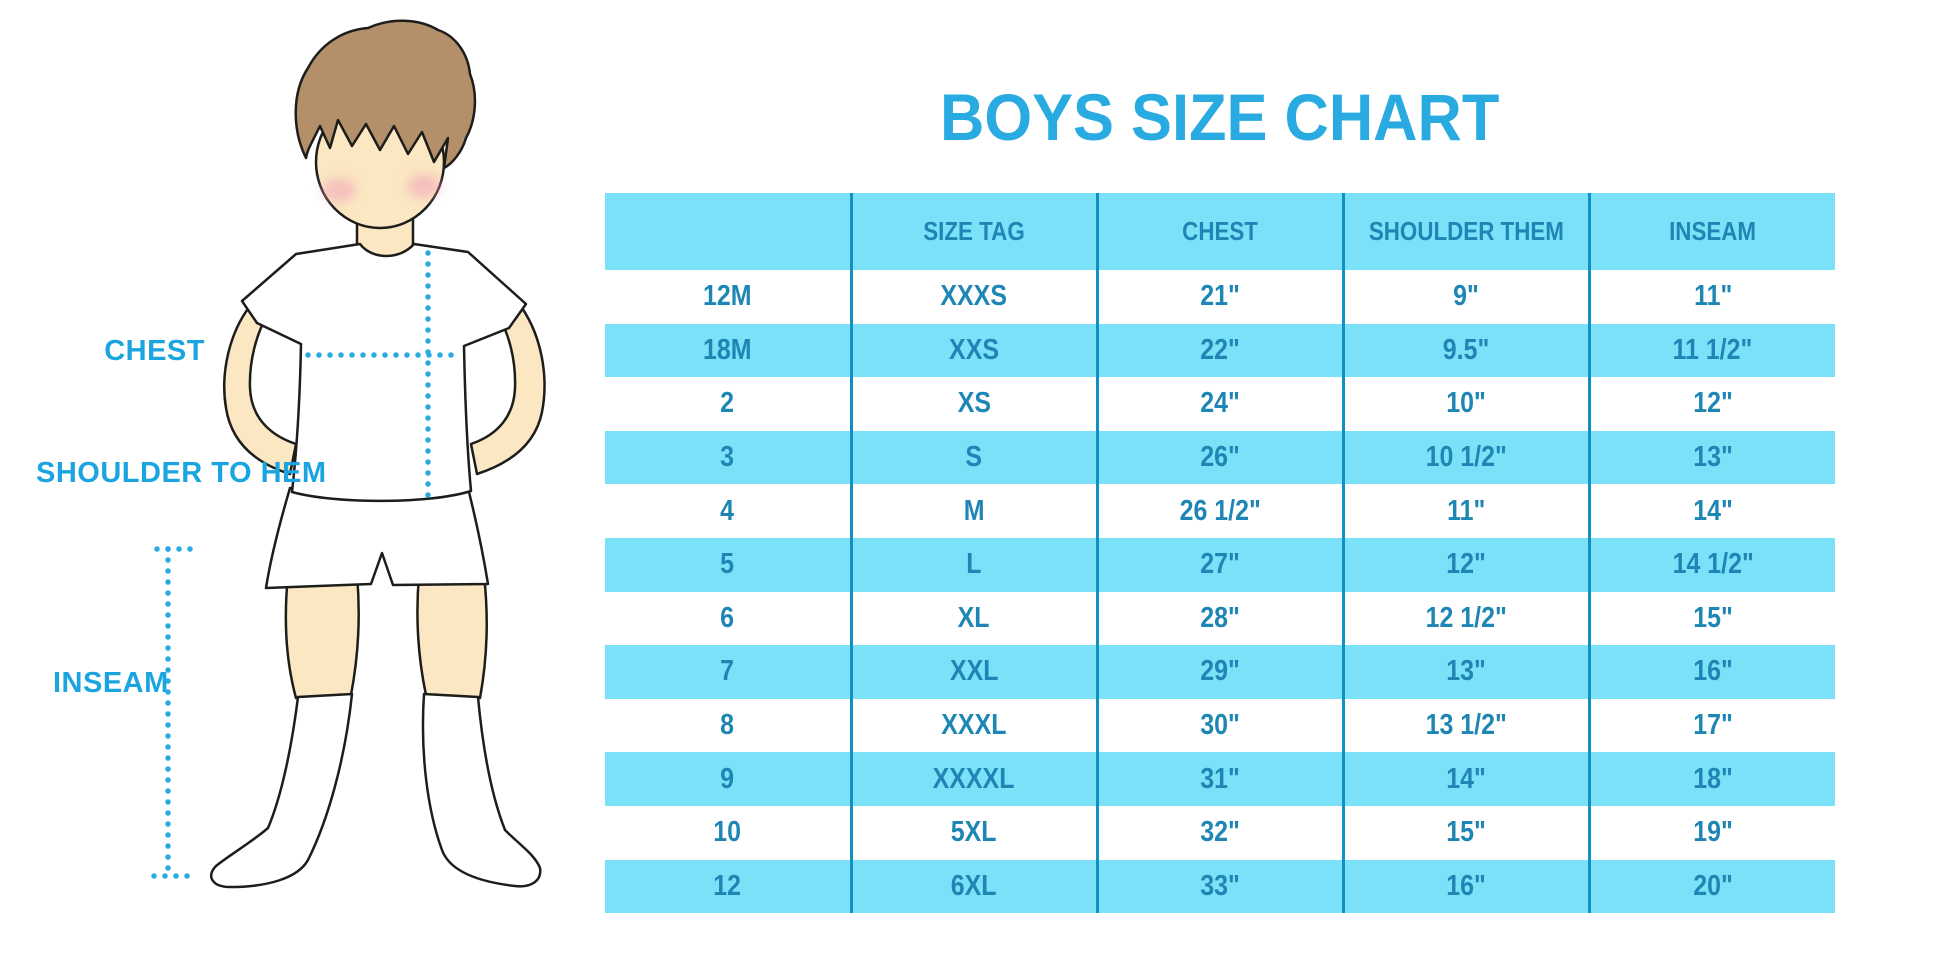 The width and height of the screenshot is (1946, 973). I want to click on table-cell: M, so click(973, 511).